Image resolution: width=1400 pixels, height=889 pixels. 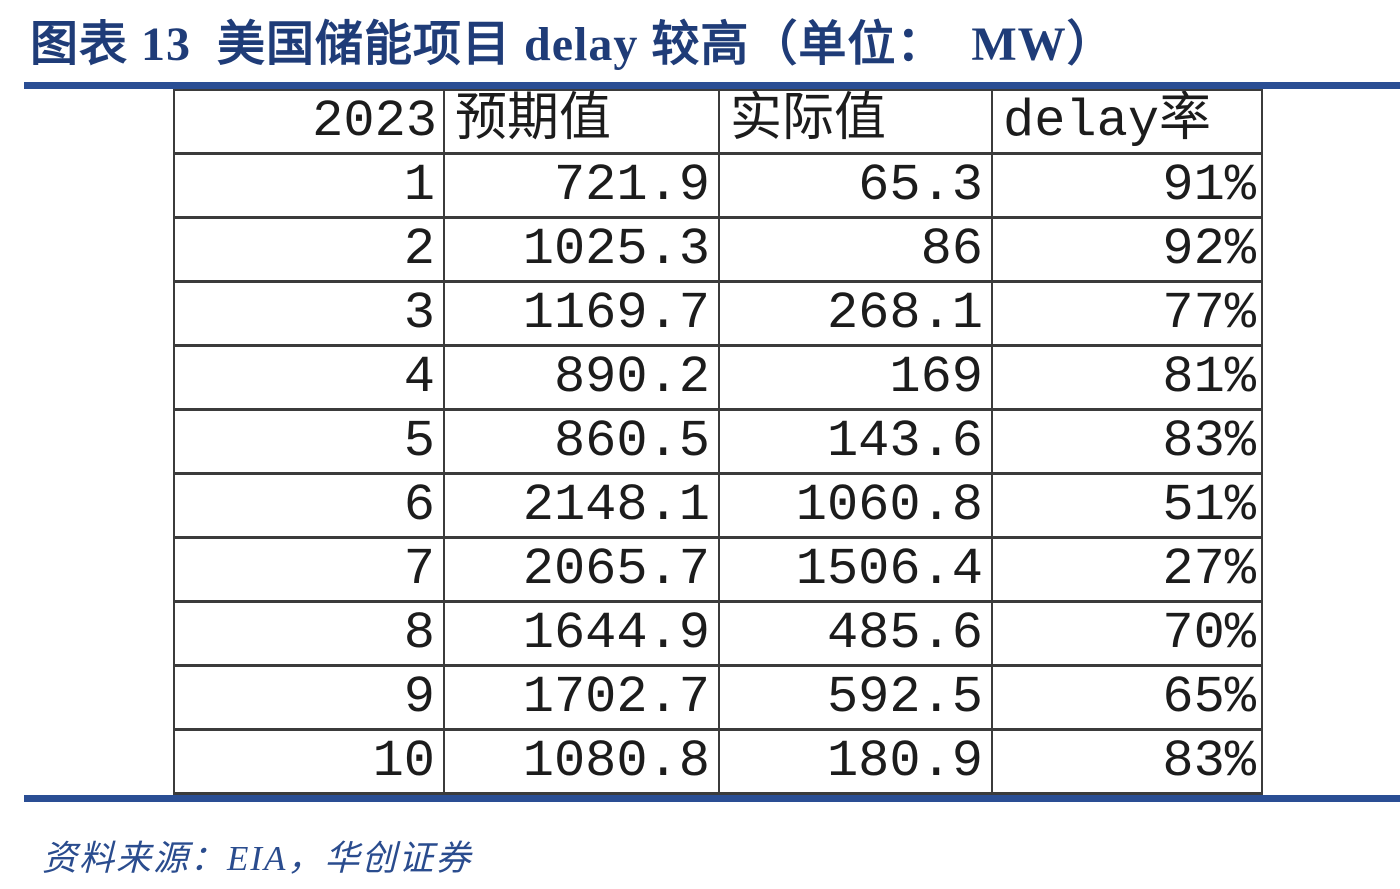 I want to click on table-row: 7 2065.7 1506.4 27%, so click(x=718, y=569).